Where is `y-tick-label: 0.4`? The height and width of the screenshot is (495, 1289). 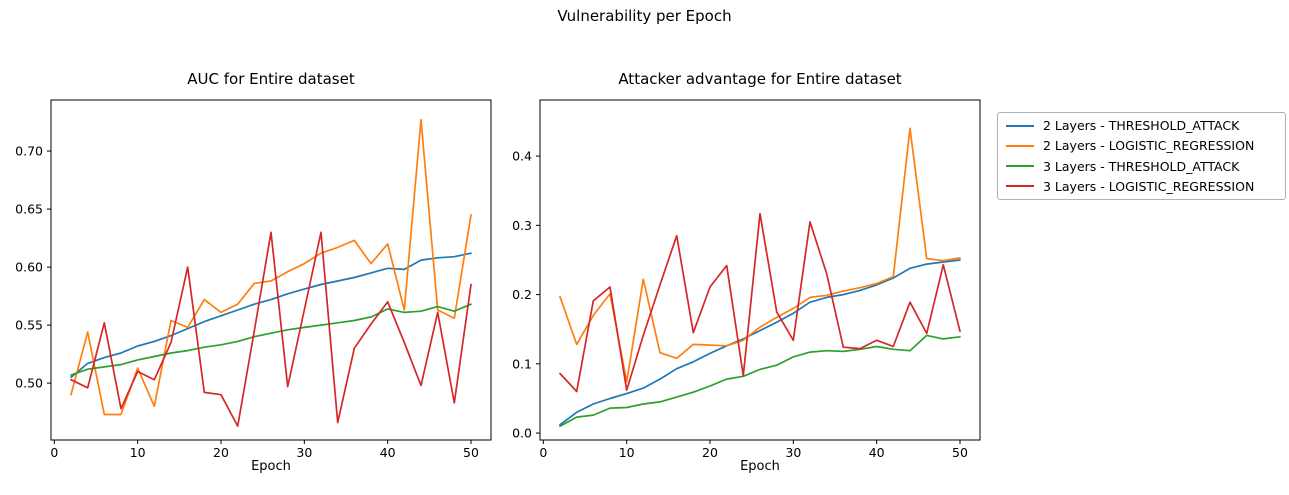 y-tick-label: 0.4 is located at coordinates (522, 156).